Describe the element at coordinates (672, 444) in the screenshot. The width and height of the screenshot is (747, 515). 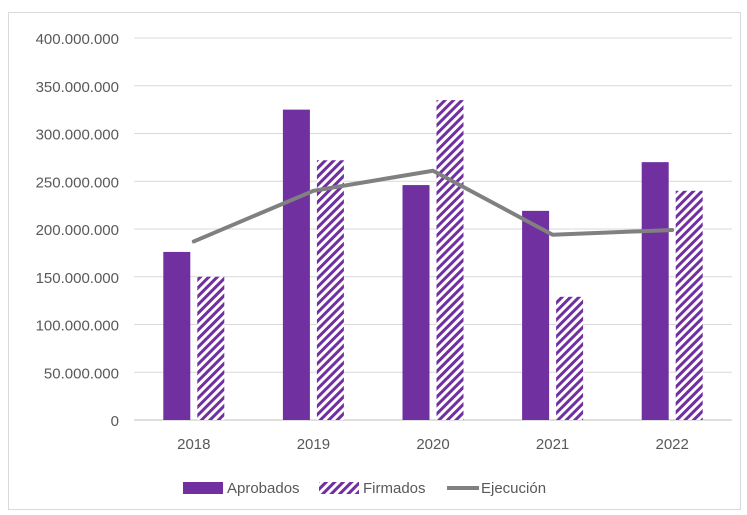
I see `x-tick-label: 2022` at that location.